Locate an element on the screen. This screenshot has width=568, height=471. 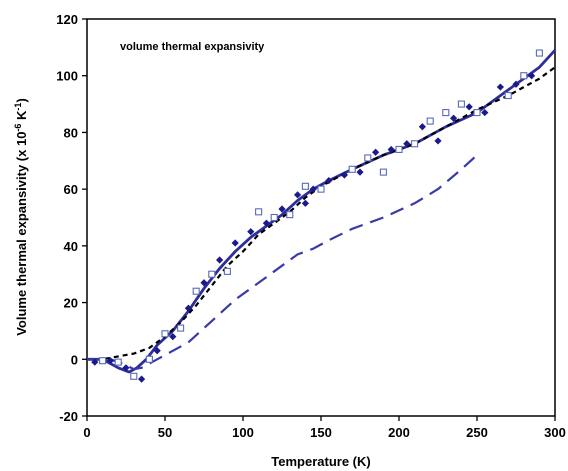
y-tick-label: 60 is located at coordinates (71, 189).